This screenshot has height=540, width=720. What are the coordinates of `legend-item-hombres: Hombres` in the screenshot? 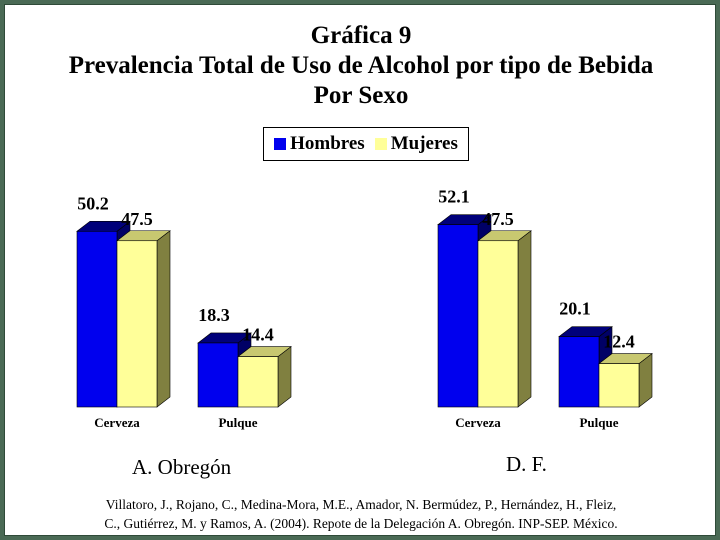 It's located at (319, 144).